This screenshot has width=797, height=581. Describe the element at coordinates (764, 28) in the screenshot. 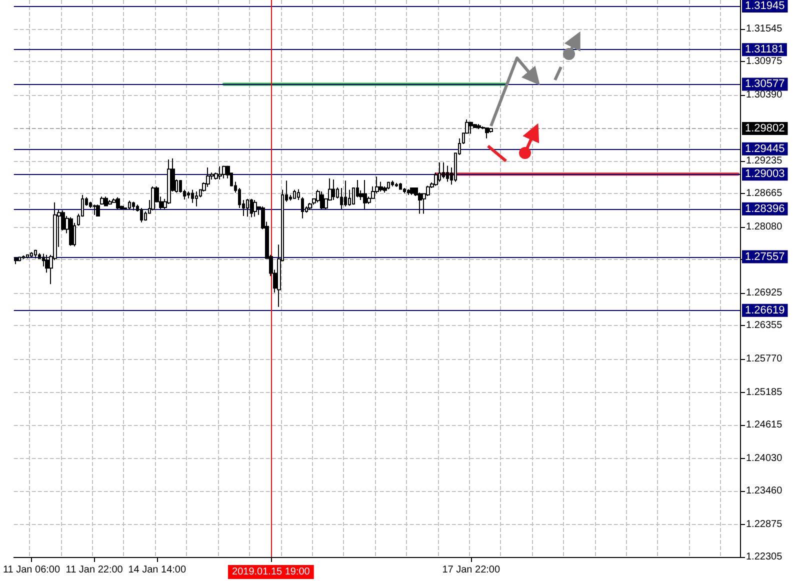

I see `y-tick-label: 1.31545` at that location.